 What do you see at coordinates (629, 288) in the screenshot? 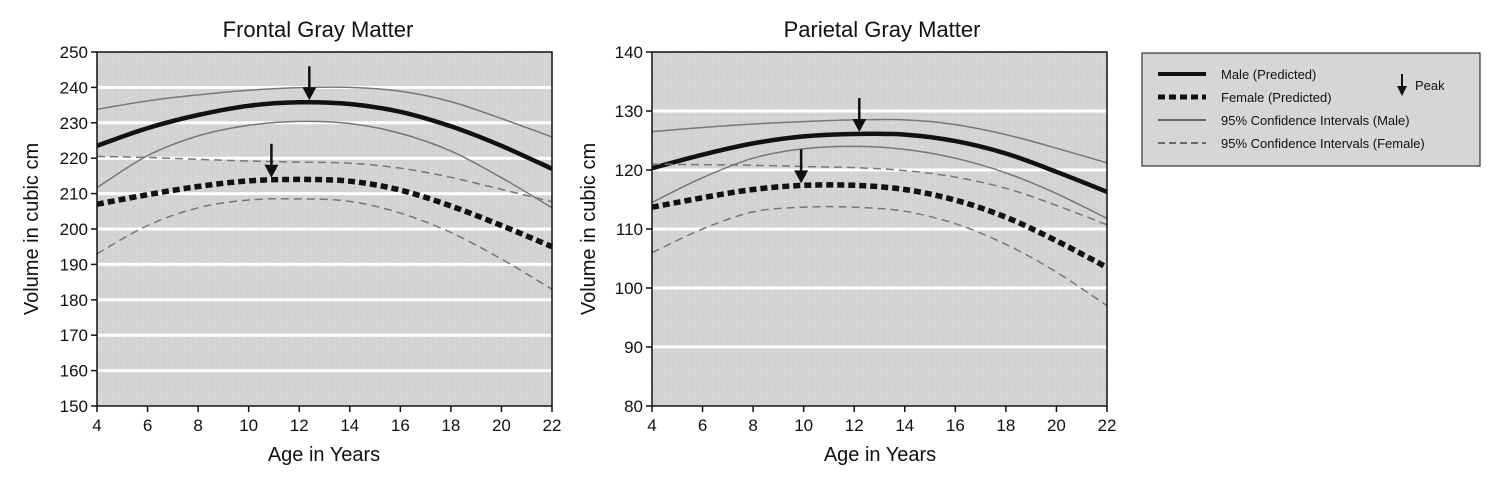
I see `y-tick-label: 100` at bounding box center [629, 288].